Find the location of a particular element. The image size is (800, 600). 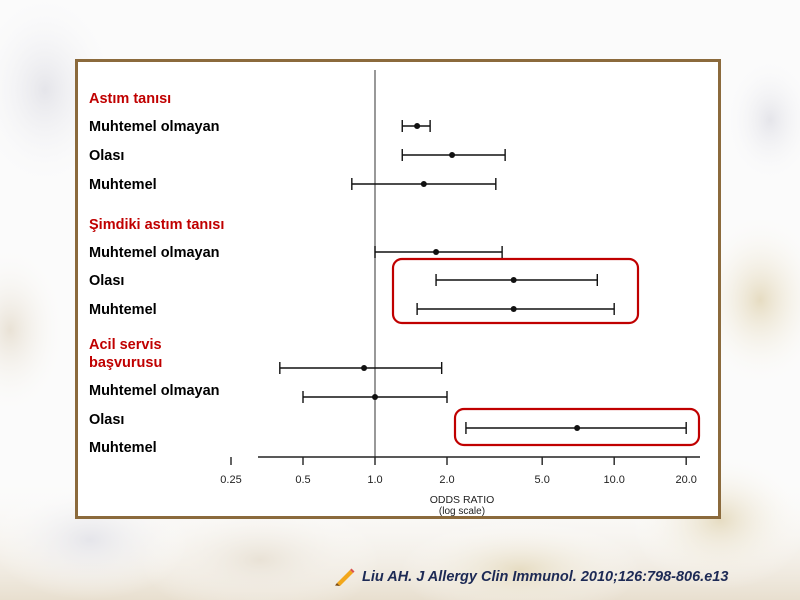

x-tick-label: 20.0 is located at coordinates (685, 480).